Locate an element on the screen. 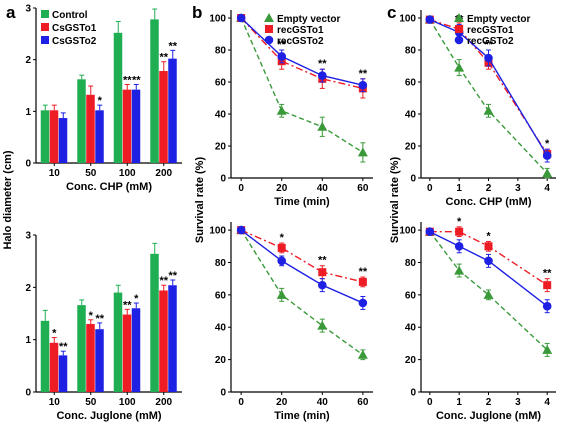 The image size is (567, 422). survival-rate-ylabel-b: Survival rate (%) is located at coordinates (200, 200).